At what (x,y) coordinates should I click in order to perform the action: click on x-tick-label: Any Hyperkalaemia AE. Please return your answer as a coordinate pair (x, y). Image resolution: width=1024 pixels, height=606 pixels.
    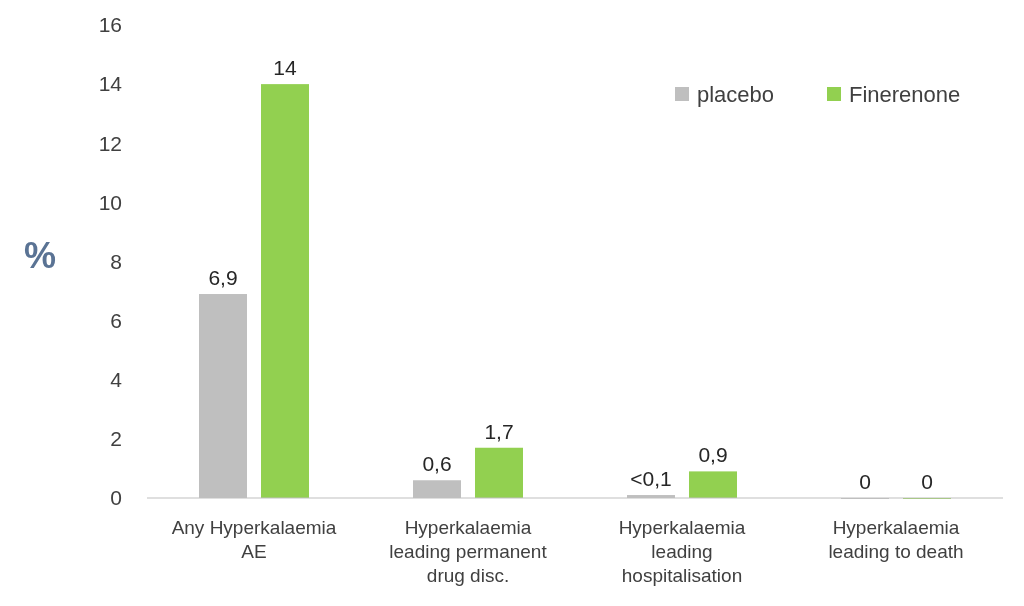
    Looking at the image, I should click on (254, 539).